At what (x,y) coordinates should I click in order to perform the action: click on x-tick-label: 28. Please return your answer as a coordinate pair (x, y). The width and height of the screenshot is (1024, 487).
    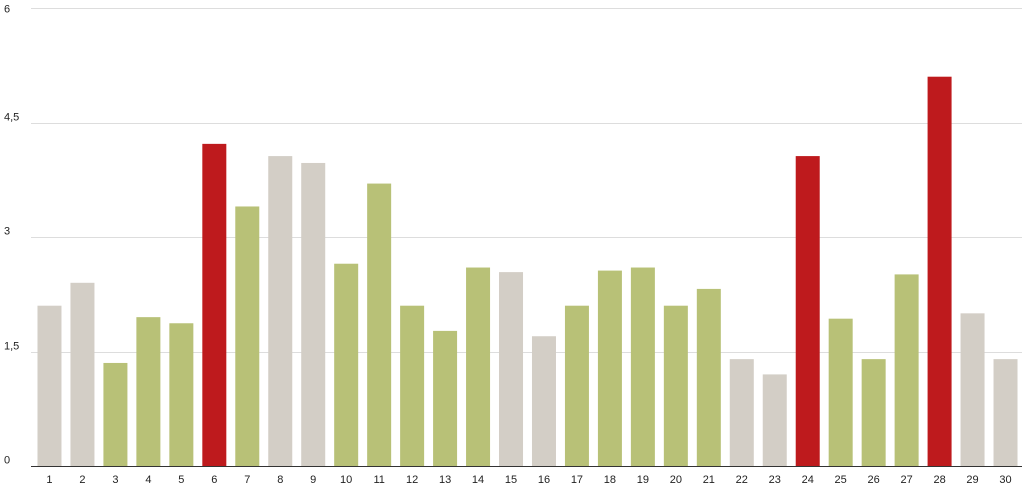
    Looking at the image, I should click on (939, 480).